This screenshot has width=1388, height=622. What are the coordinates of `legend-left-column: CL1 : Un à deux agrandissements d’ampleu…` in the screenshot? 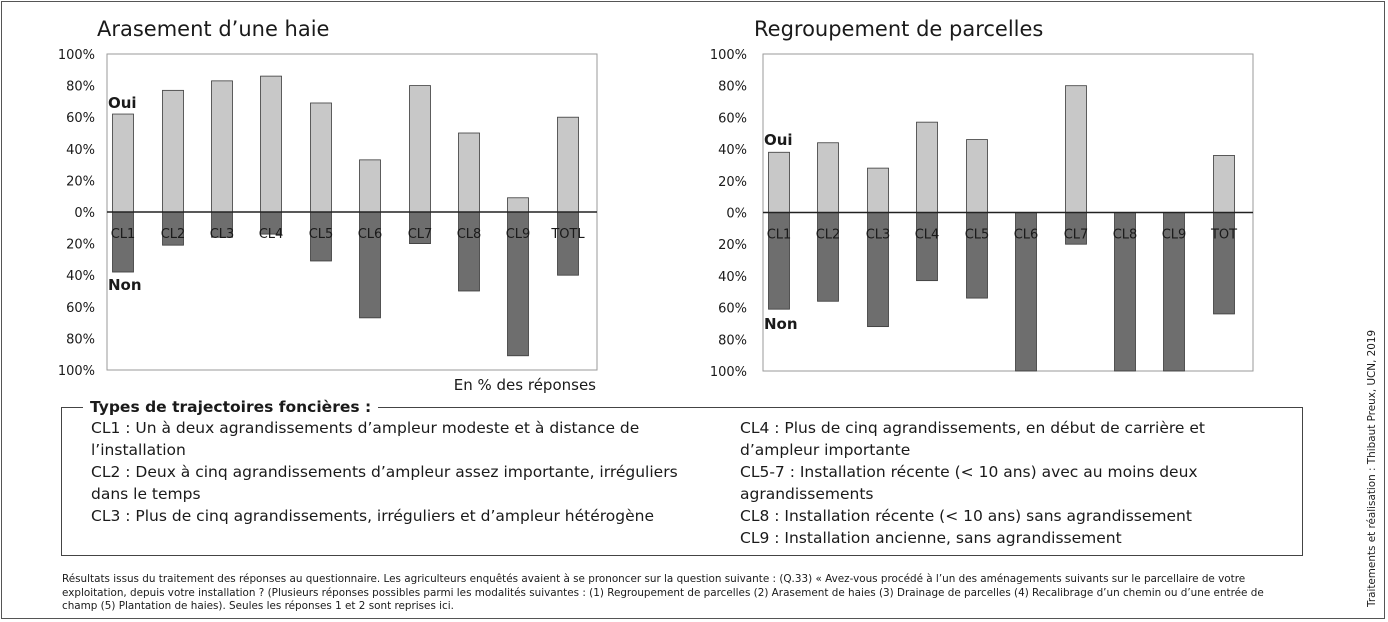 It's located at (396, 472).